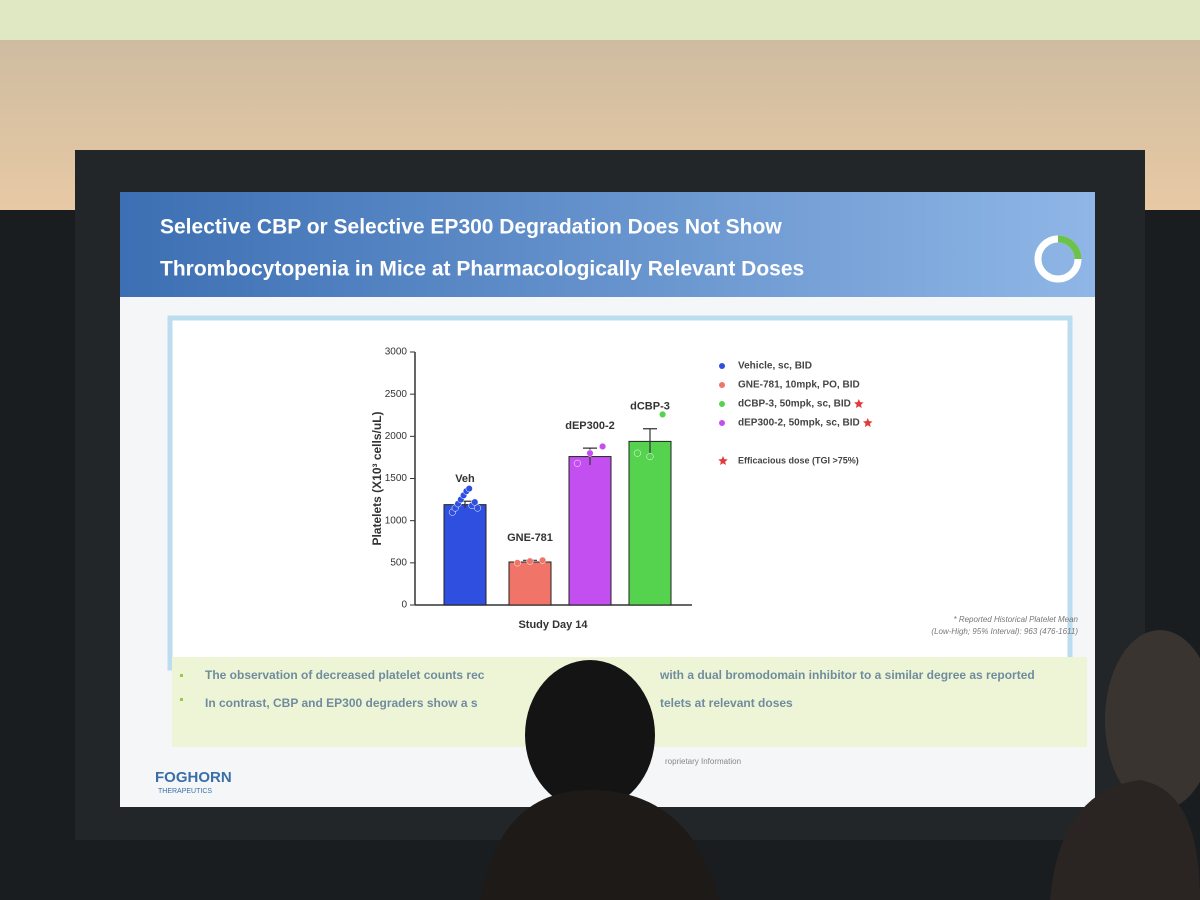  I want to click on light, so click(600, 20).